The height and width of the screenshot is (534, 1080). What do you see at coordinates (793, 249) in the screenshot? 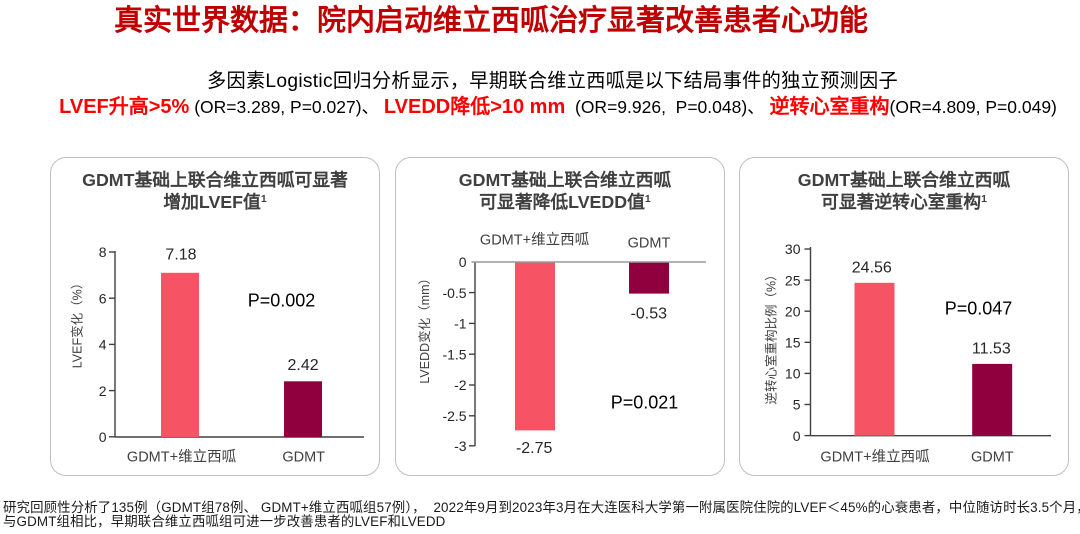
I see `svg-text: 30` at bounding box center [793, 249].